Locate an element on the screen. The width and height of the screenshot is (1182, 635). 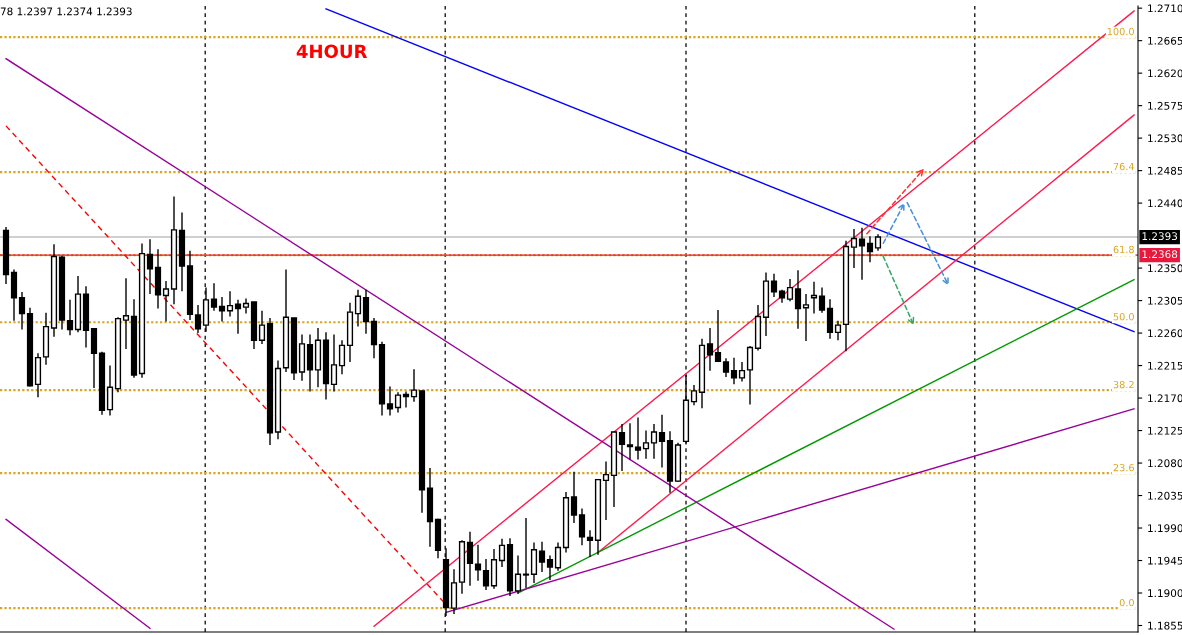
y-tick-label: 1.2260 is located at coordinates (1165, 333).